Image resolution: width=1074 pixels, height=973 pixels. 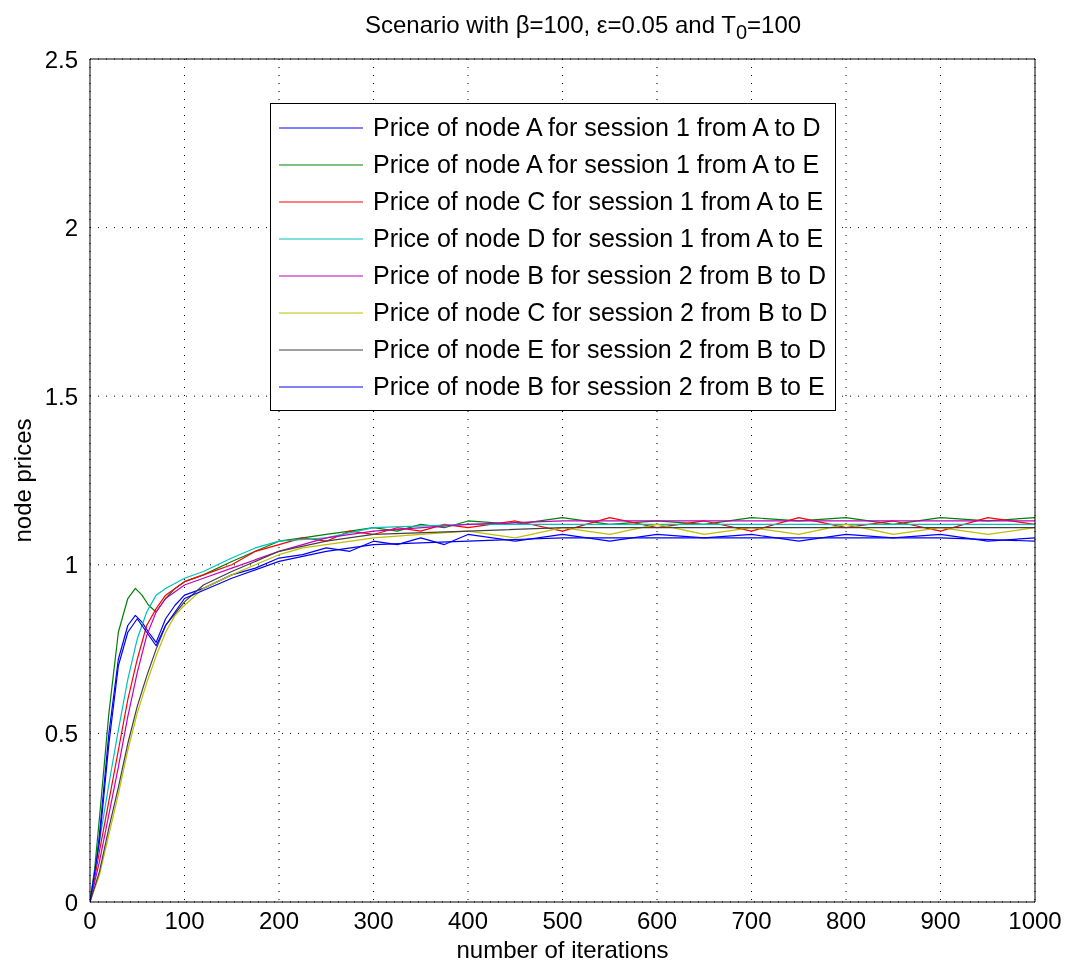 I want to click on y-tick-label: 0.5, so click(x=61, y=733).